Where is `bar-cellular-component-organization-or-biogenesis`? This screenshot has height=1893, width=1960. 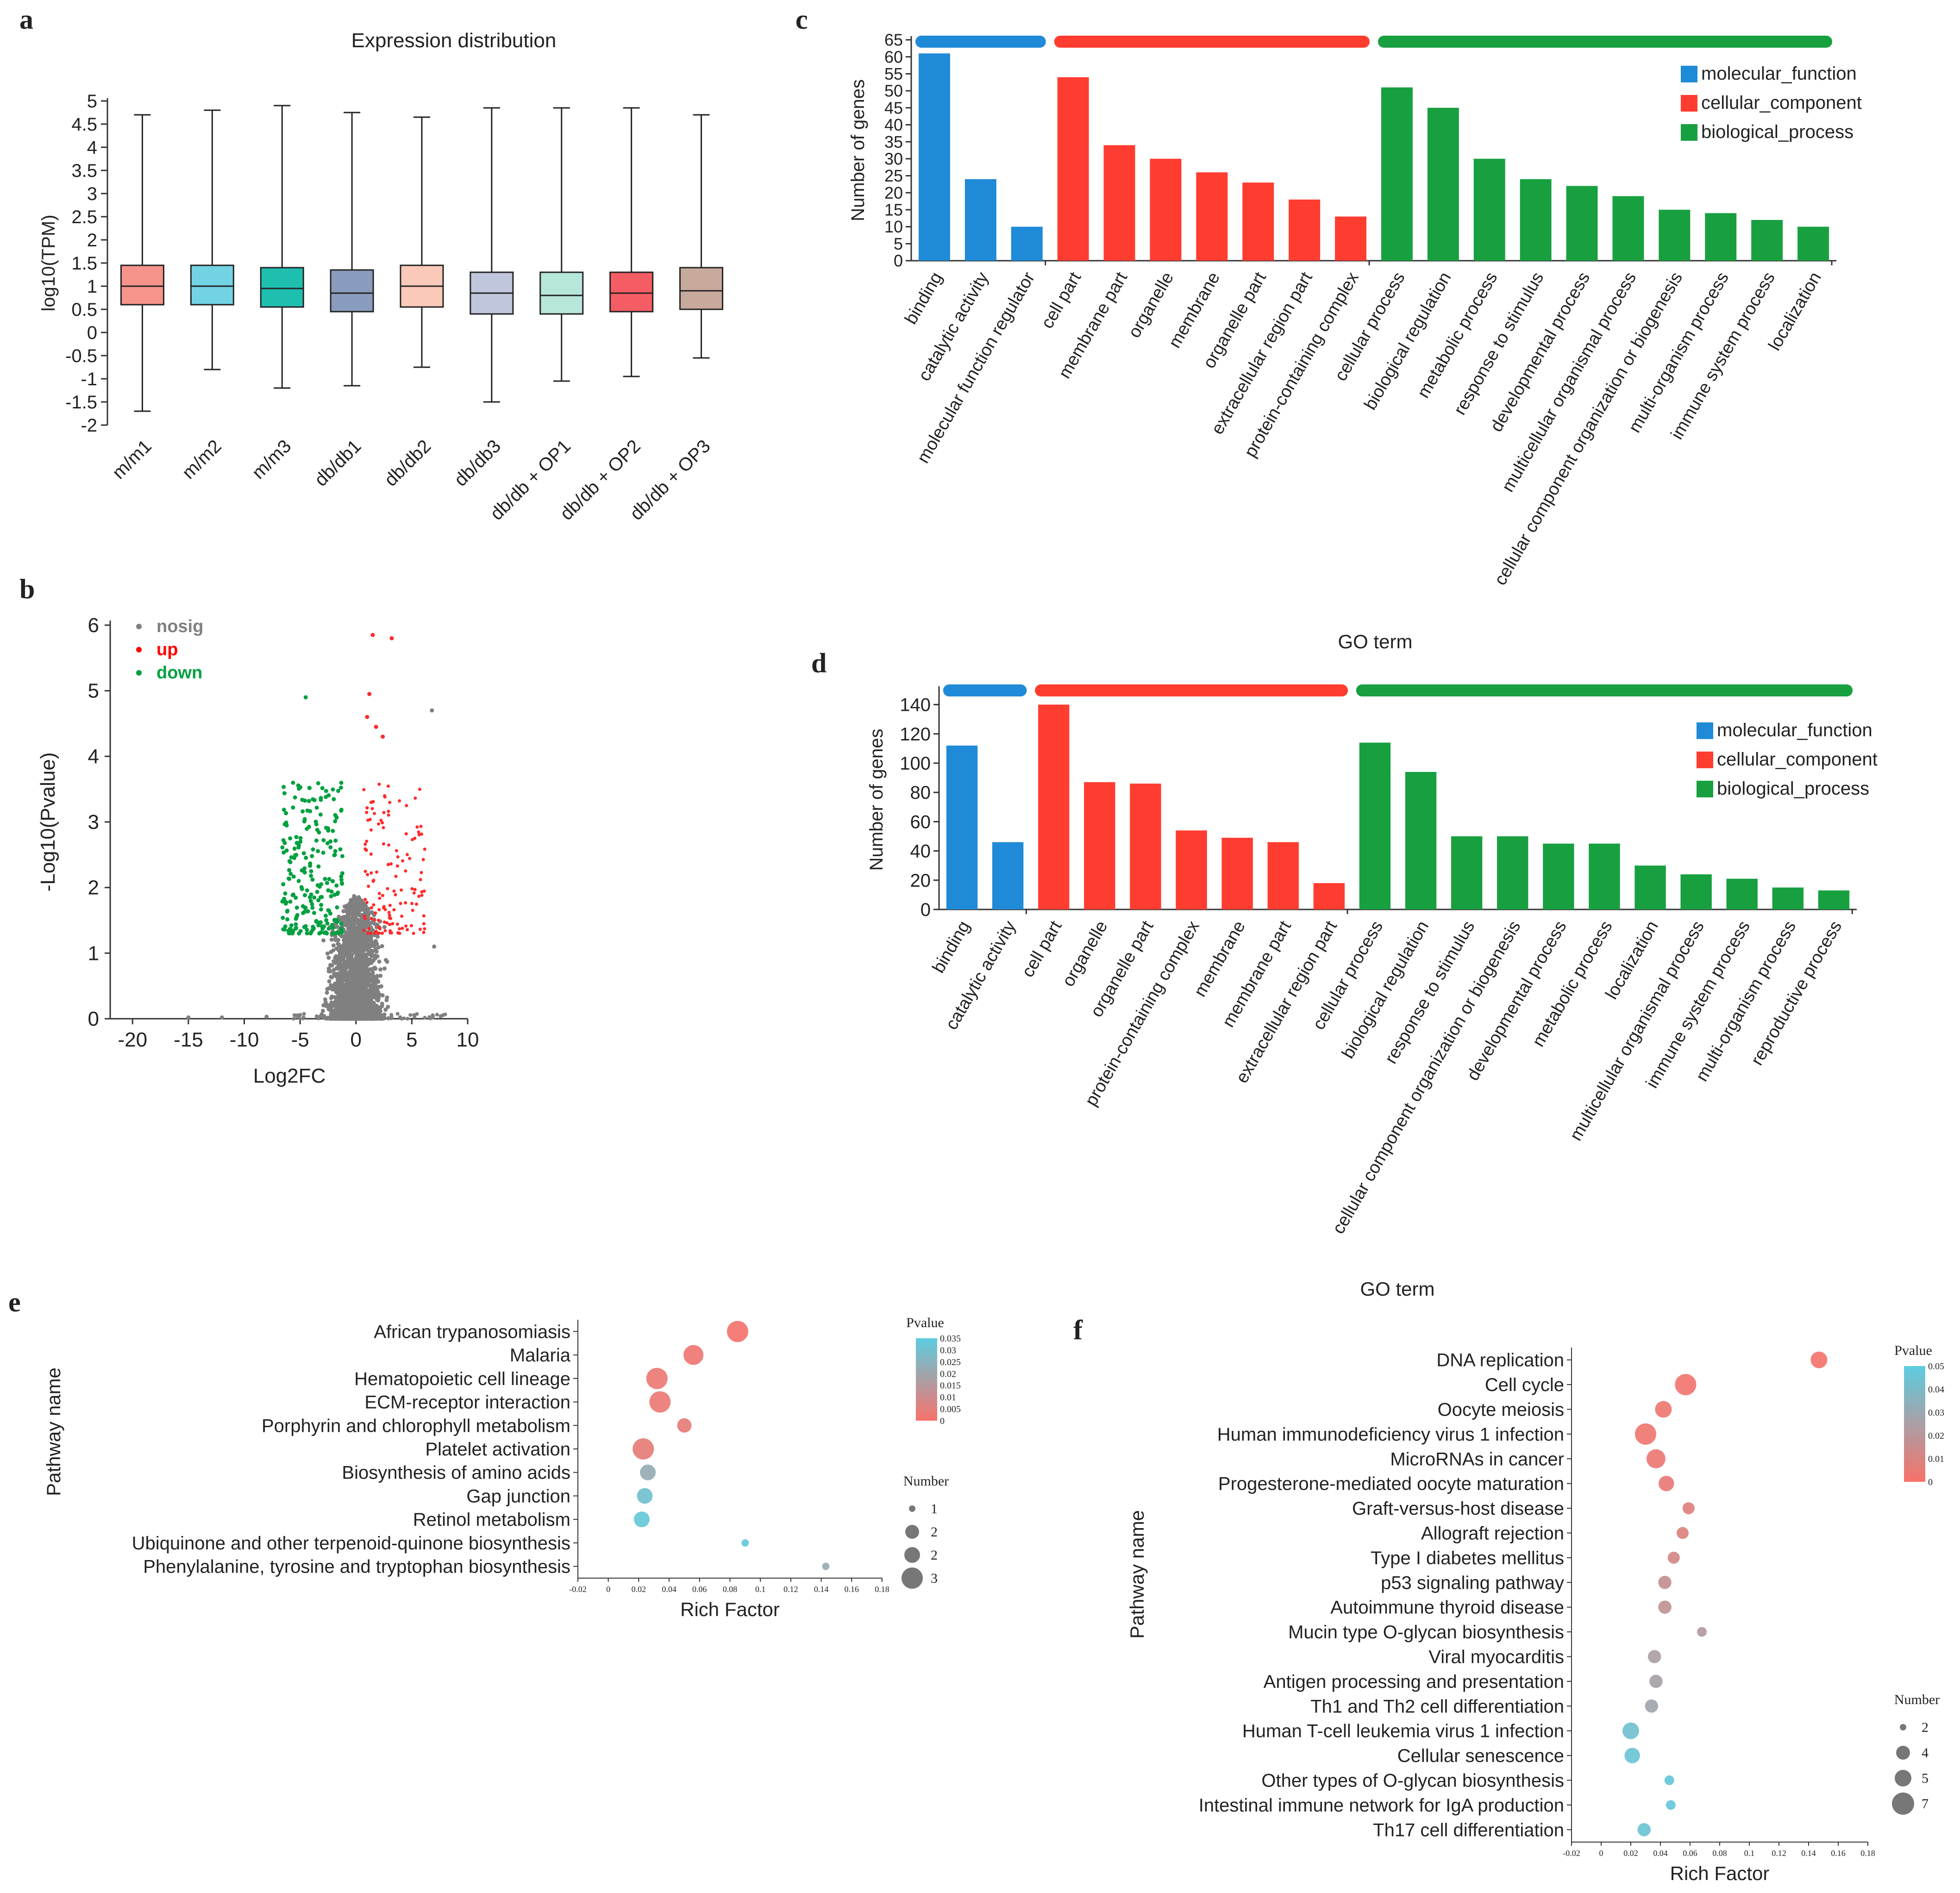
bar-cellular-component-organization-or-biogenesis is located at coordinates (1512, 873).